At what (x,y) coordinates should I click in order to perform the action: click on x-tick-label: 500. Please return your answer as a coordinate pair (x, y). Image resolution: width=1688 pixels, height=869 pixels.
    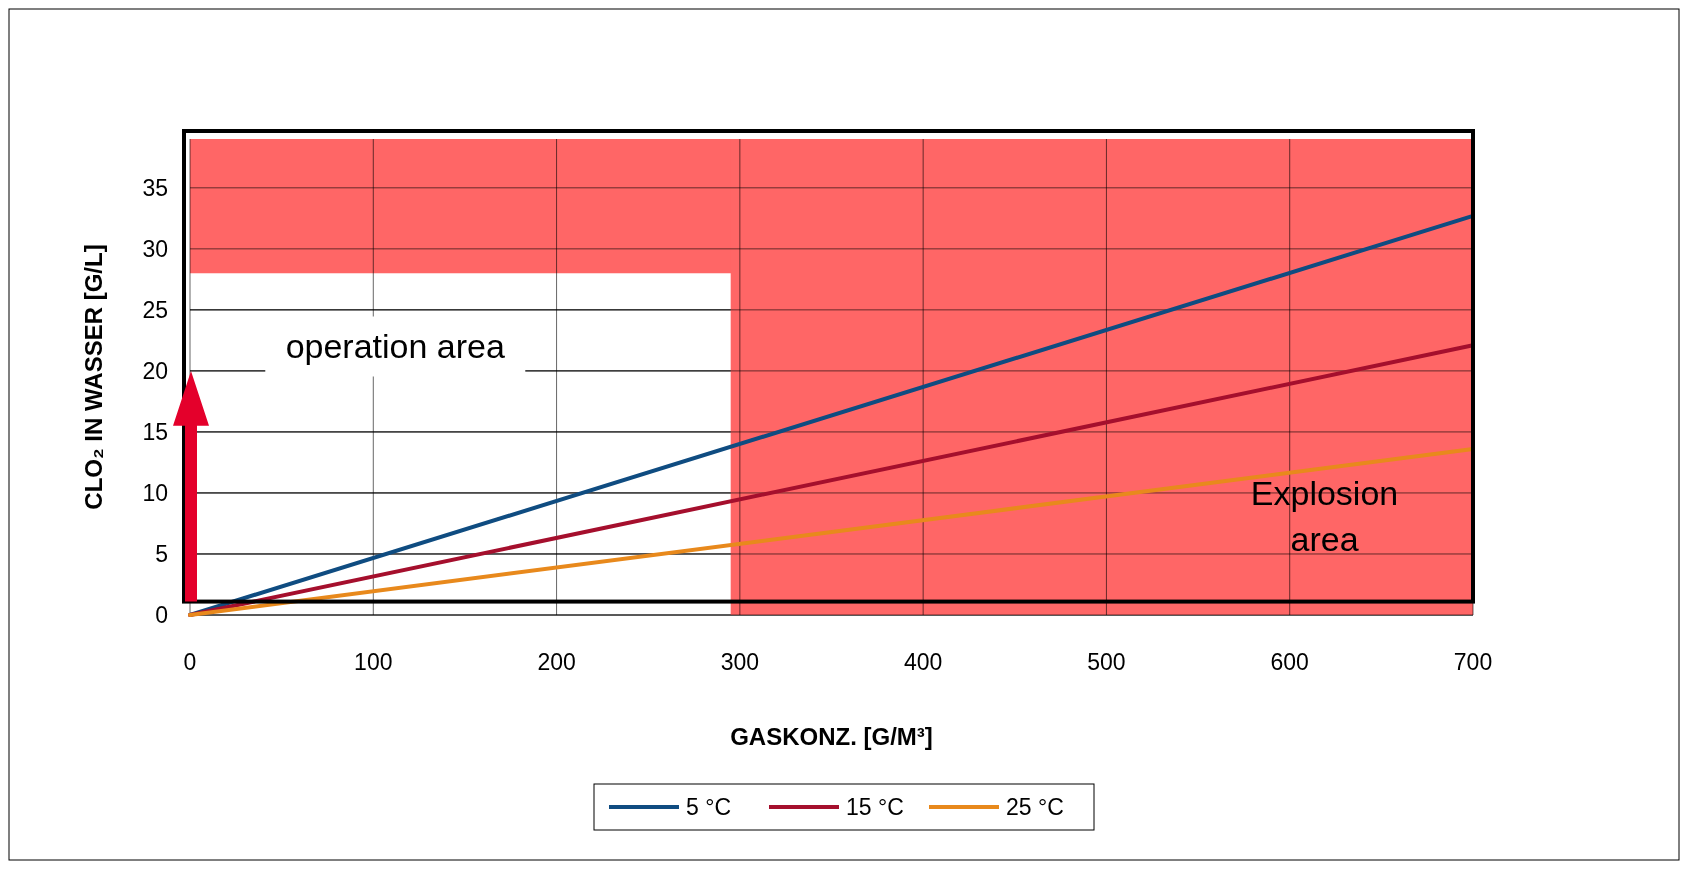
    Looking at the image, I should click on (1106, 662).